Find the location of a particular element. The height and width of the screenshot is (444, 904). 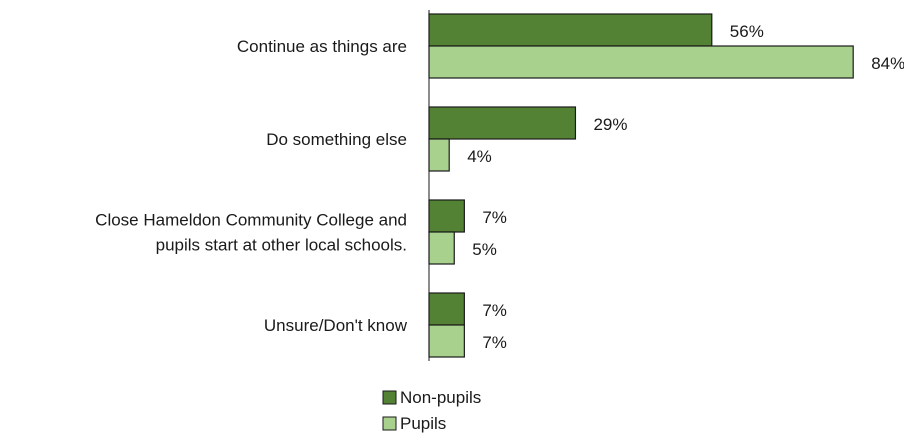

value-label: 84% is located at coordinates (887, 63).